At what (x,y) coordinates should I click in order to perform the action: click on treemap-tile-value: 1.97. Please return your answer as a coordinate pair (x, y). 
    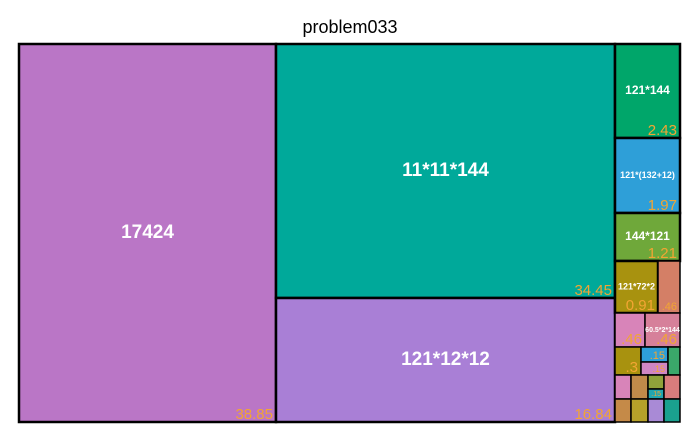
    Looking at the image, I should click on (662, 205).